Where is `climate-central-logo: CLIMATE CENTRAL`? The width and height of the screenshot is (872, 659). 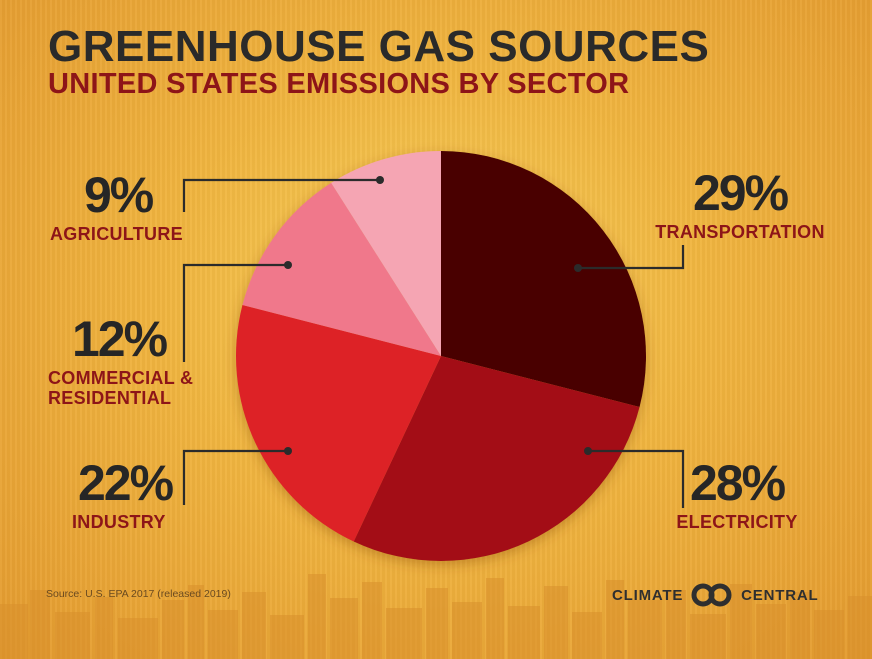
climate-central-logo: CLIMATE CENTRAL is located at coordinates (715, 595).